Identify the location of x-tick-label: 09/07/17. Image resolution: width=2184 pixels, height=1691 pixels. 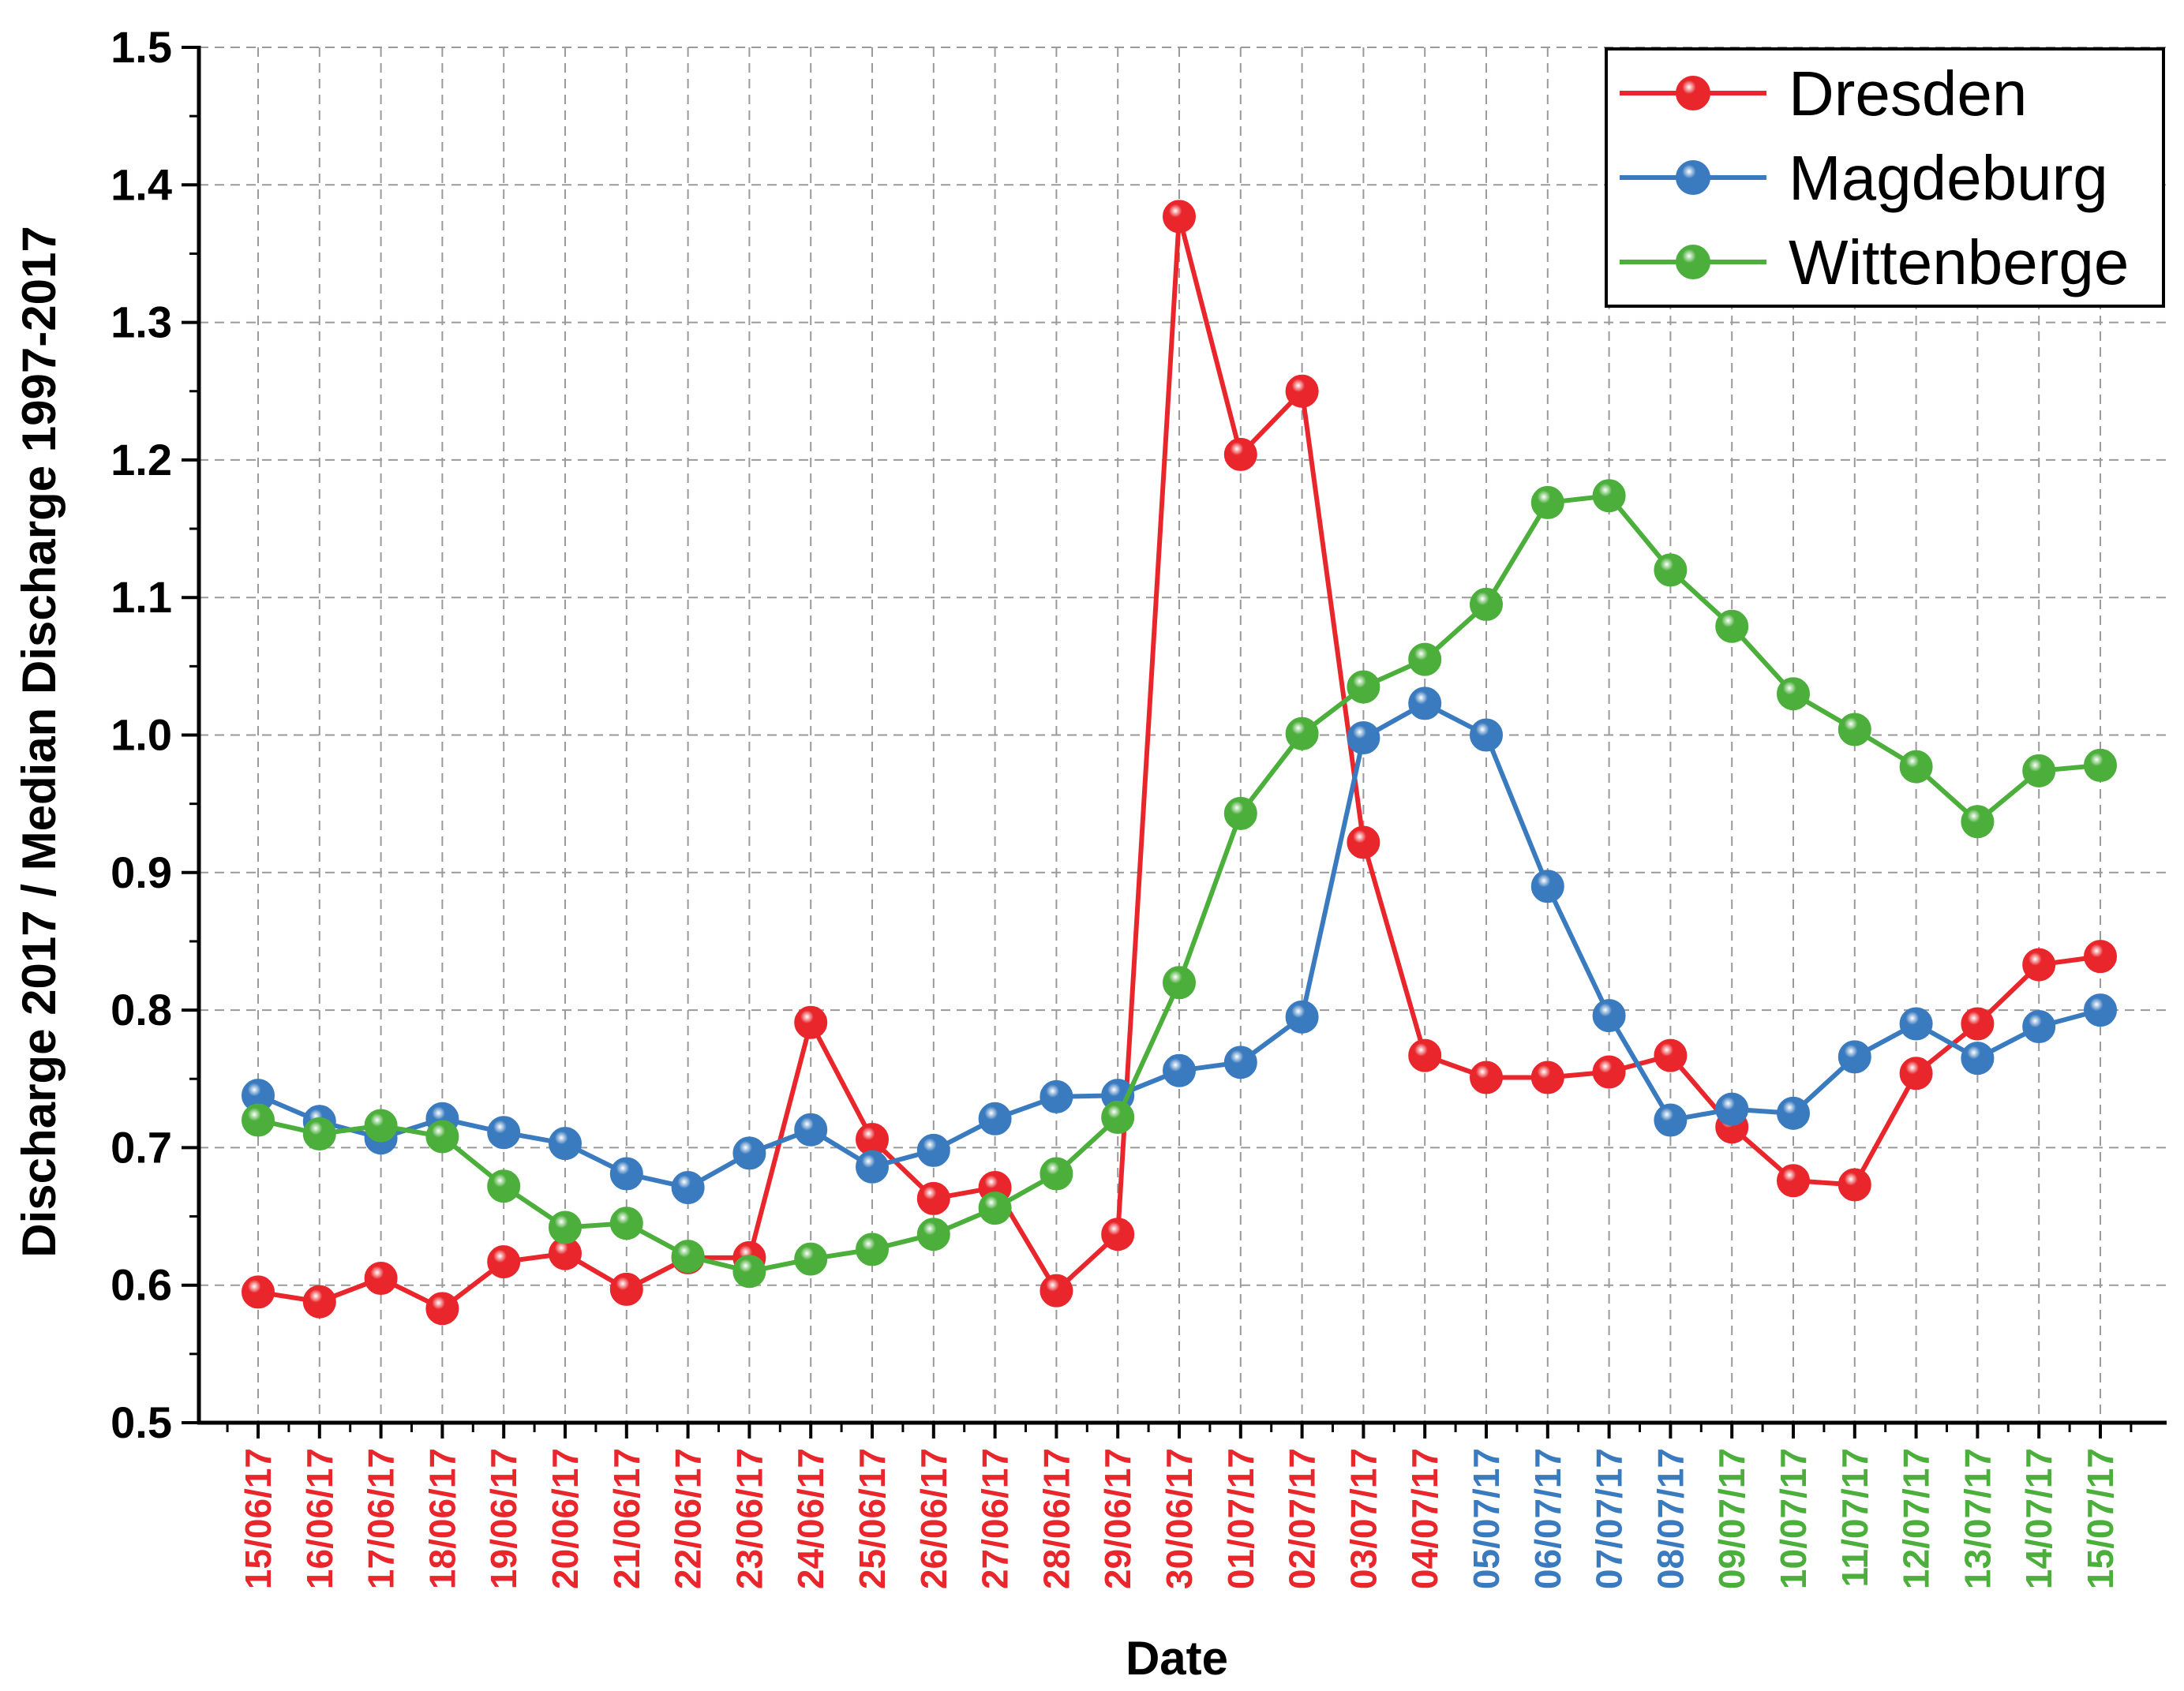
(1731, 1518).